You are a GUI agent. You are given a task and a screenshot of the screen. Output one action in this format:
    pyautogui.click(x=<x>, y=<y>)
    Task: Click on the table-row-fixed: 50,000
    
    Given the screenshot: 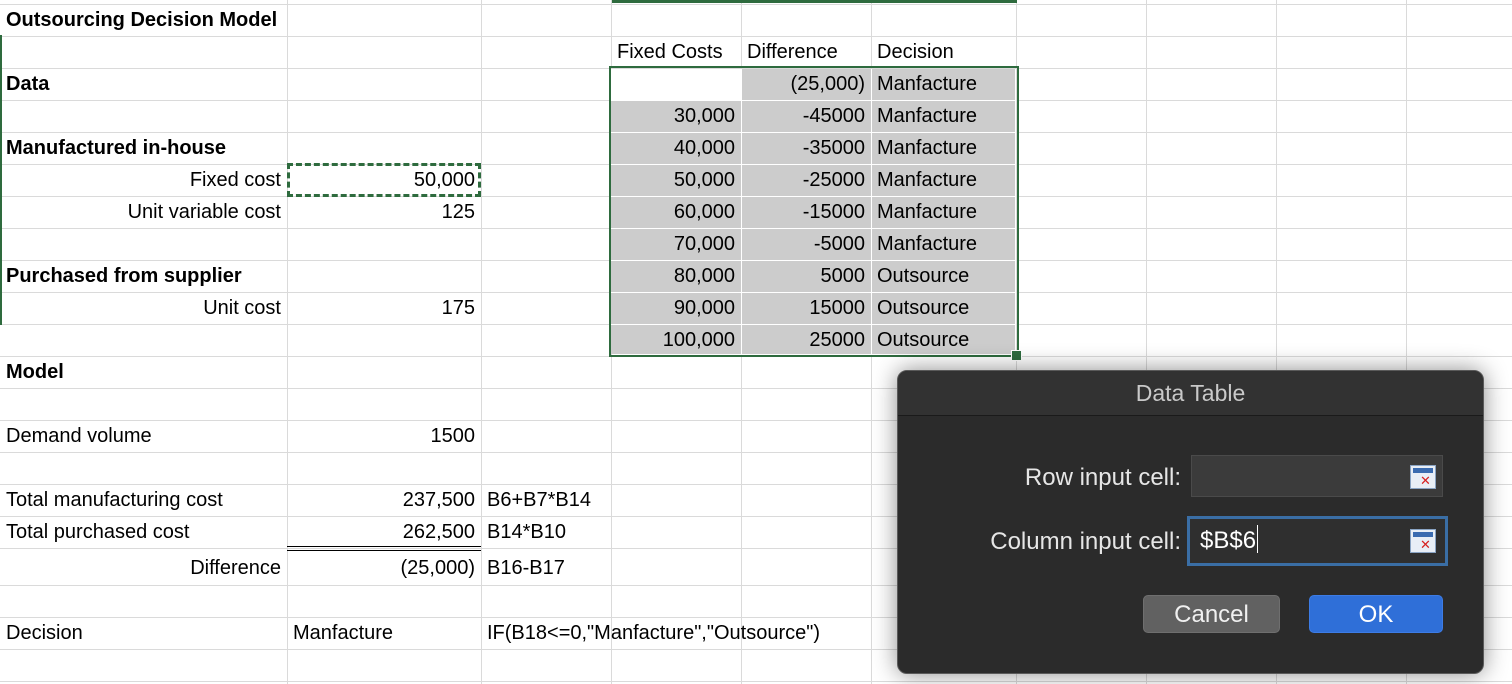 What is the action you would take?
    pyautogui.click(x=704, y=180)
    